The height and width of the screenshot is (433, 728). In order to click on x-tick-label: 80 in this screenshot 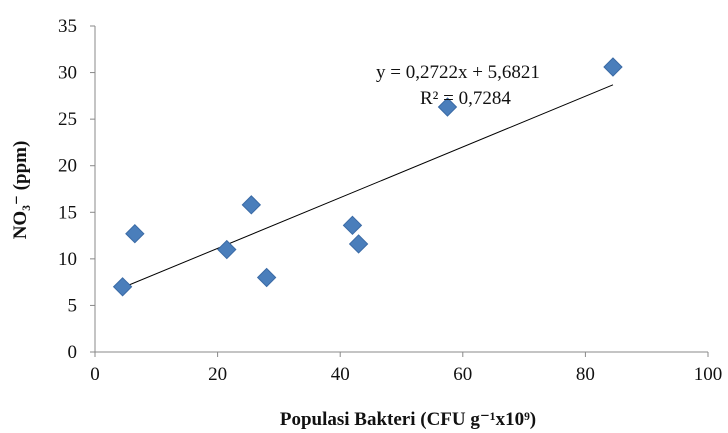, I will do `click(585, 374)`.